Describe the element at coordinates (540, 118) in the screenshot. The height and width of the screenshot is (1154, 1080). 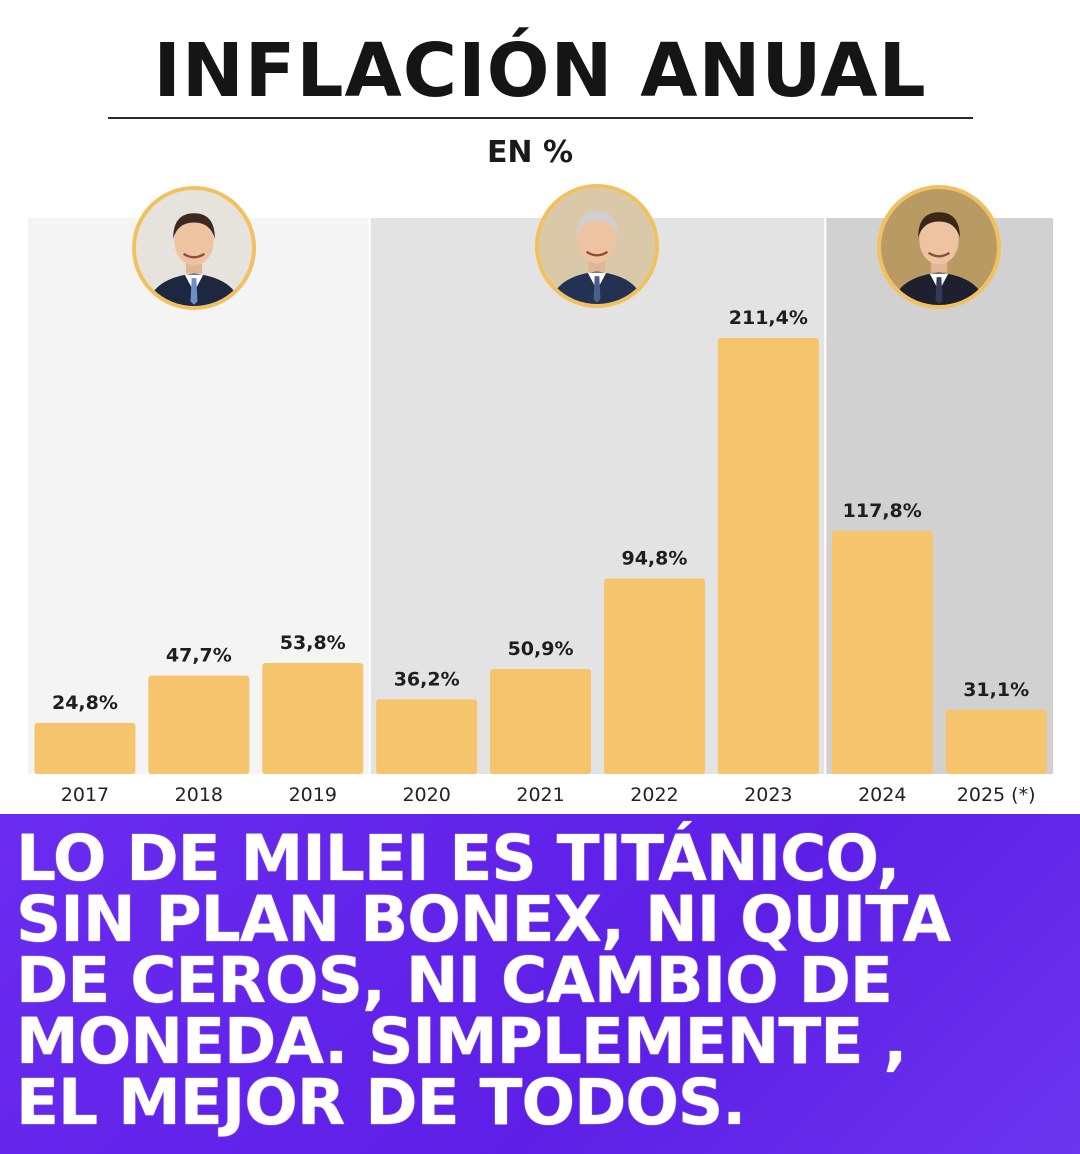
I see `title-divider` at that location.